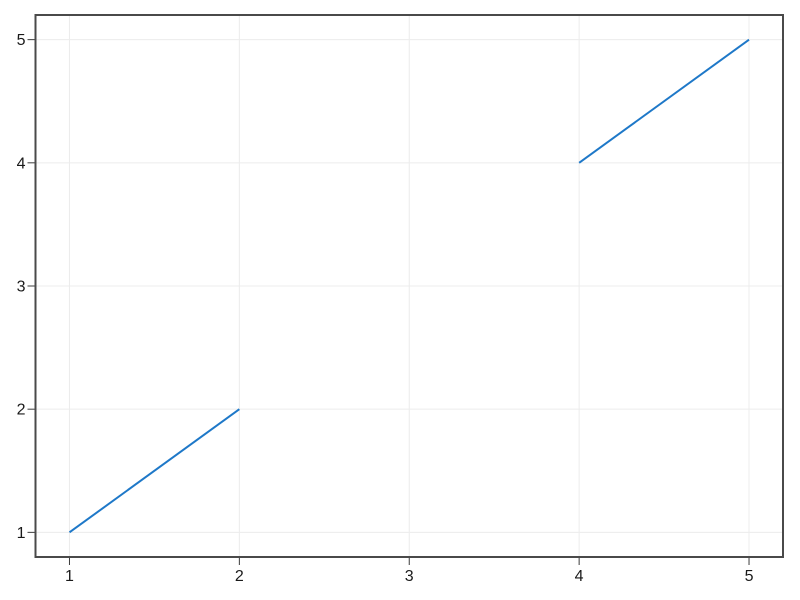 The image size is (800, 600). I want to click on y-tick-label: 5, so click(21, 40).